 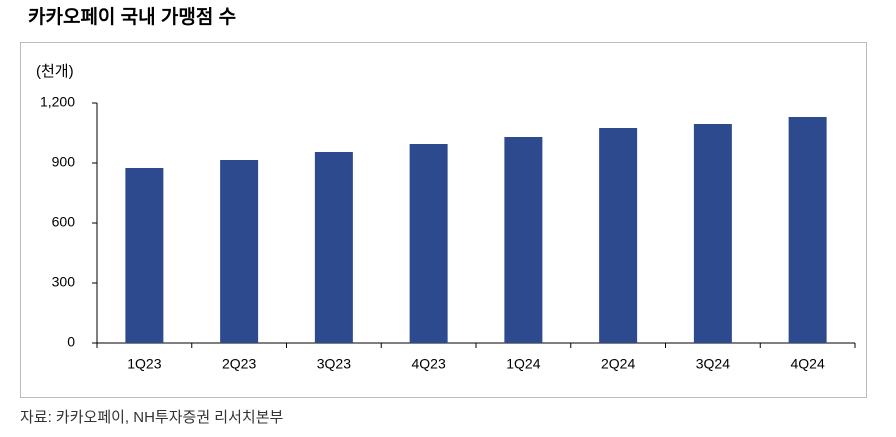 I want to click on y-tick-label: 1,200, so click(x=57, y=102).